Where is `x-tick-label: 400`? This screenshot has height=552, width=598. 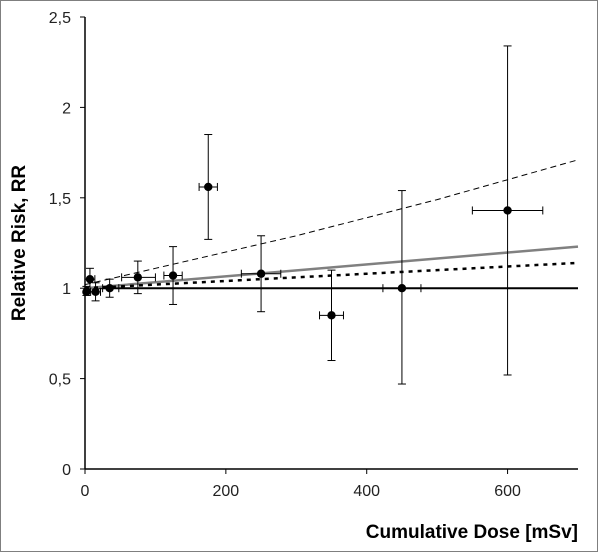 x-tick-label: 400 is located at coordinates (366, 491).